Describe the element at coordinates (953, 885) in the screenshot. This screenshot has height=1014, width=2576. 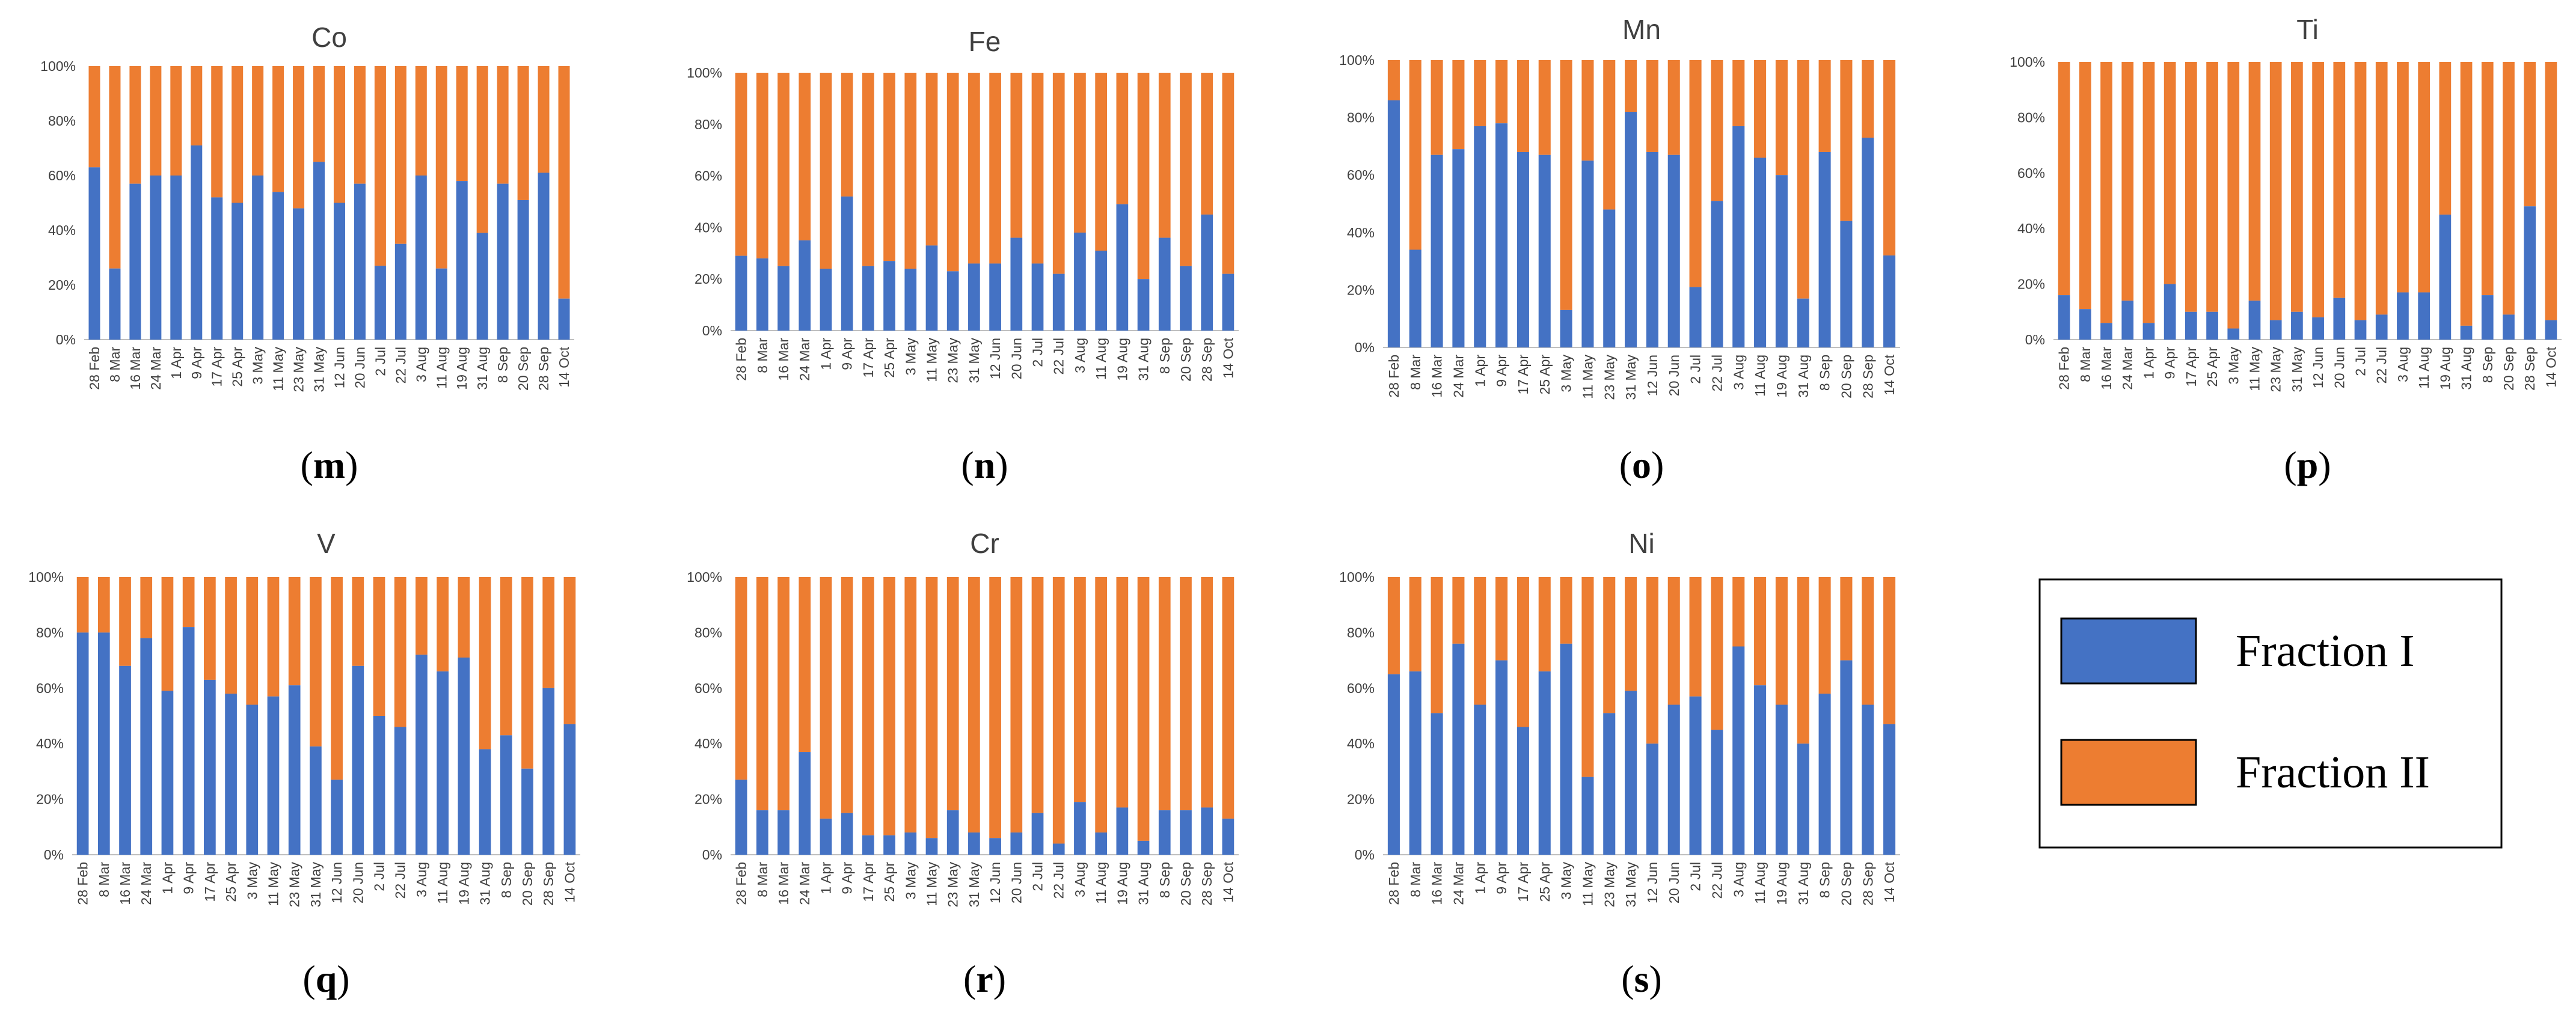
I see `x-tick-label: 23 May` at that location.